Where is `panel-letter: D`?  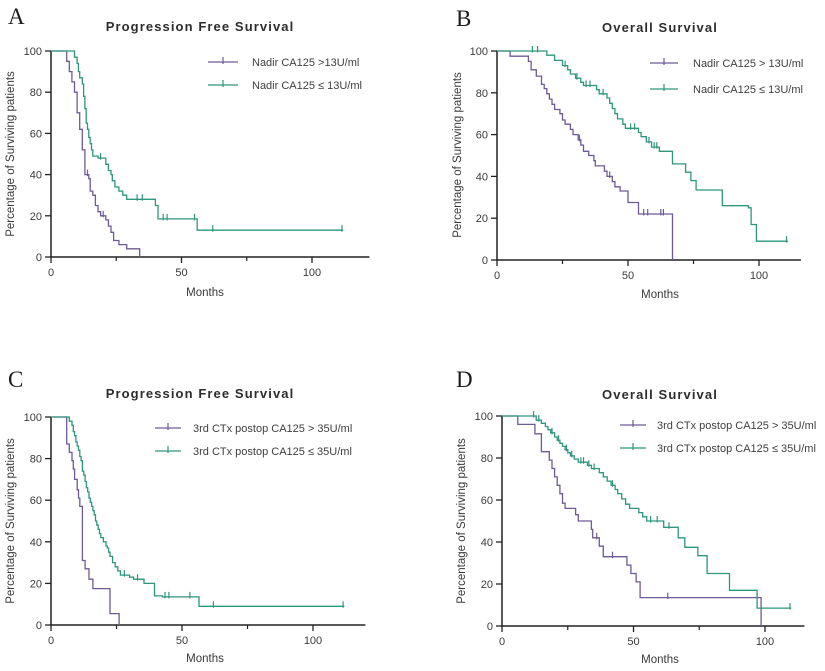
panel-letter: D is located at coordinates (464, 379).